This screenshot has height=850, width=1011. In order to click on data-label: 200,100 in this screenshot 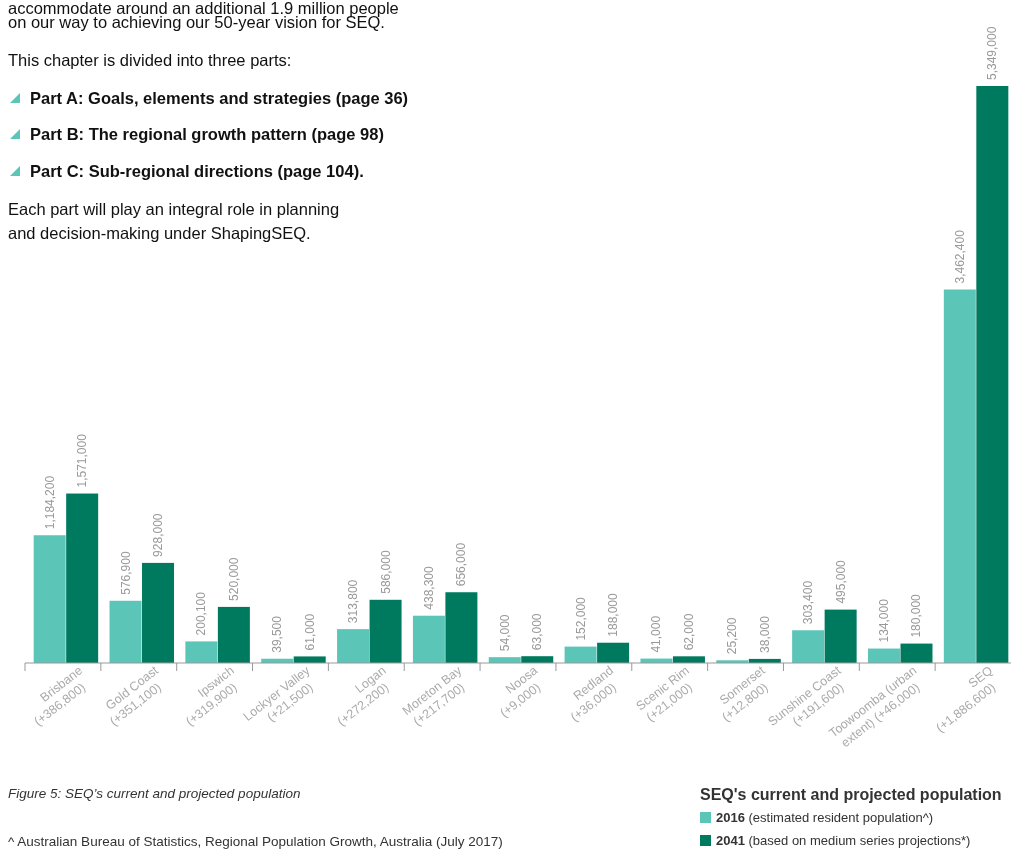, I will do `click(201, 613)`.